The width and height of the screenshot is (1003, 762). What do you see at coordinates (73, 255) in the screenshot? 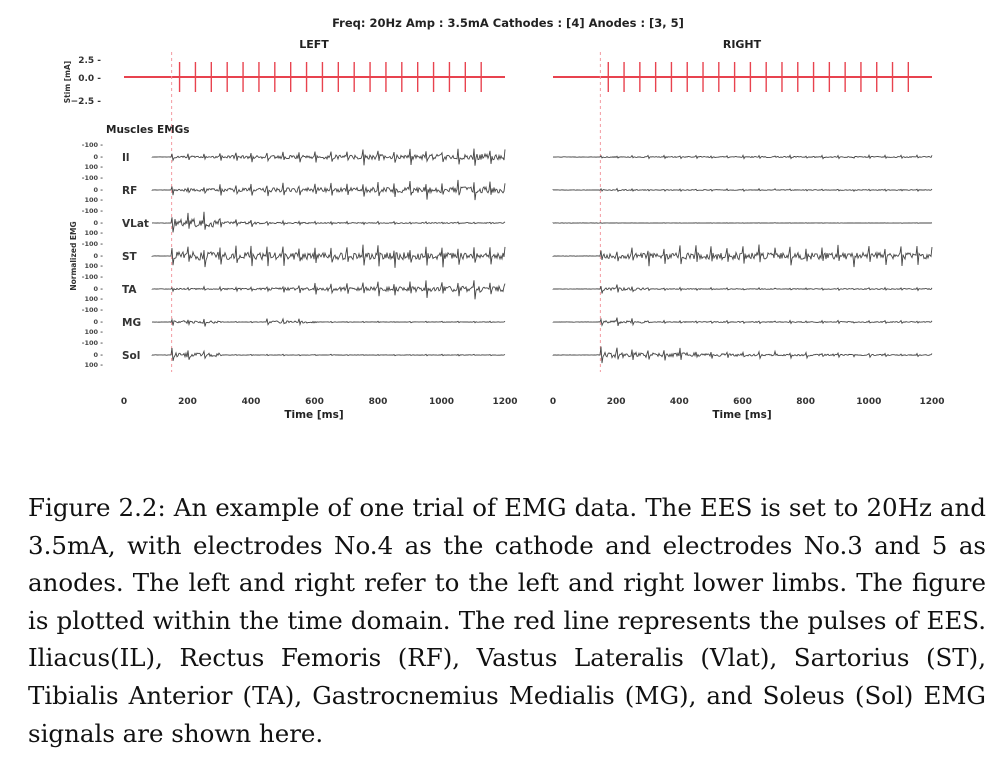
I see `emg-y-axis-label: Normalized EMG` at bounding box center [73, 255].